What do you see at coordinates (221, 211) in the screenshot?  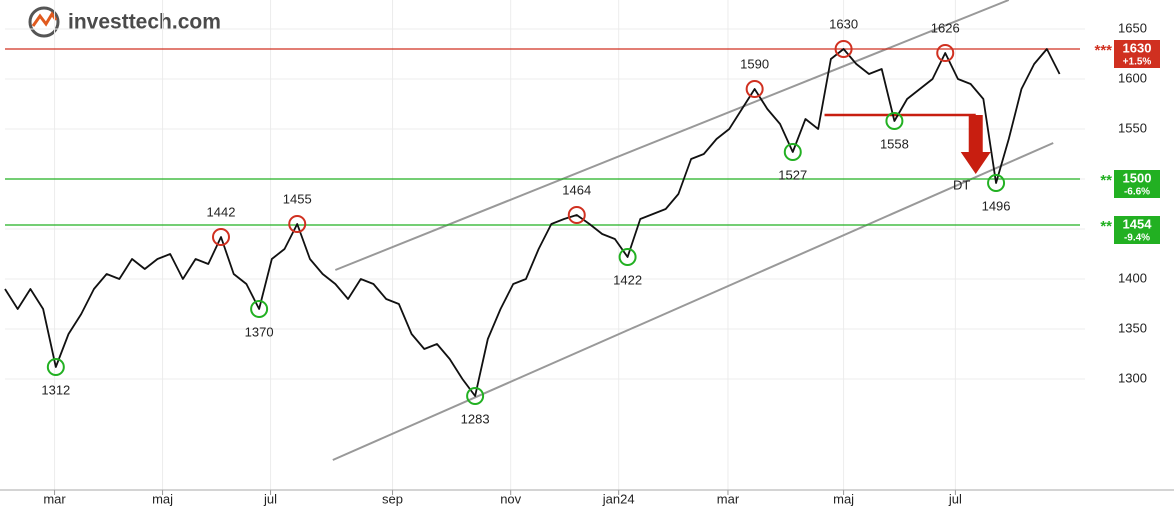 I see `top-label: 1442` at bounding box center [221, 211].